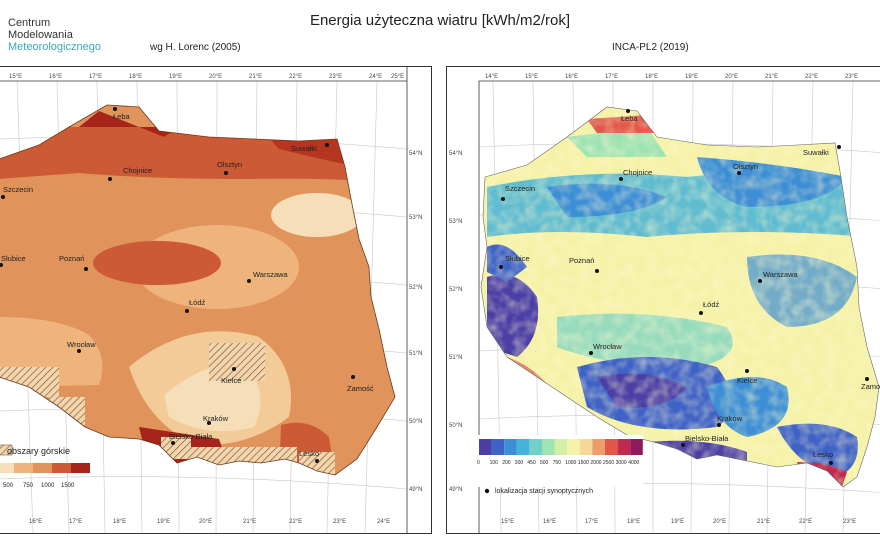 This screenshot has width=880, height=540. What do you see at coordinates (520, 188) in the screenshot?
I see `city-label: Szczecin` at bounding box center [520, 188].